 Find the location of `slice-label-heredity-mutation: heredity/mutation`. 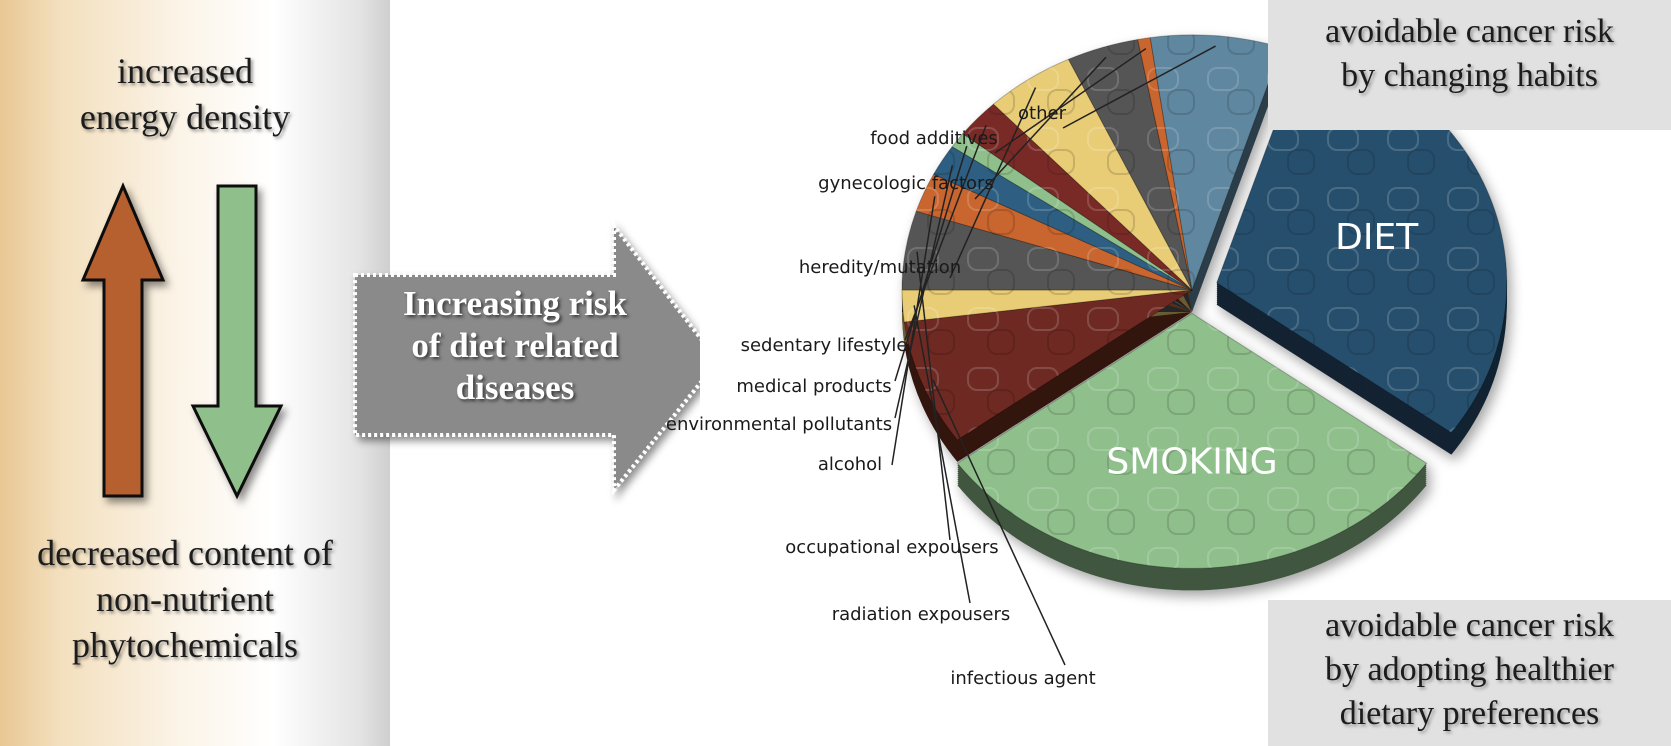

slice-label-heredity-mutation: heredity/mutation is located at coordinates (880, 267).